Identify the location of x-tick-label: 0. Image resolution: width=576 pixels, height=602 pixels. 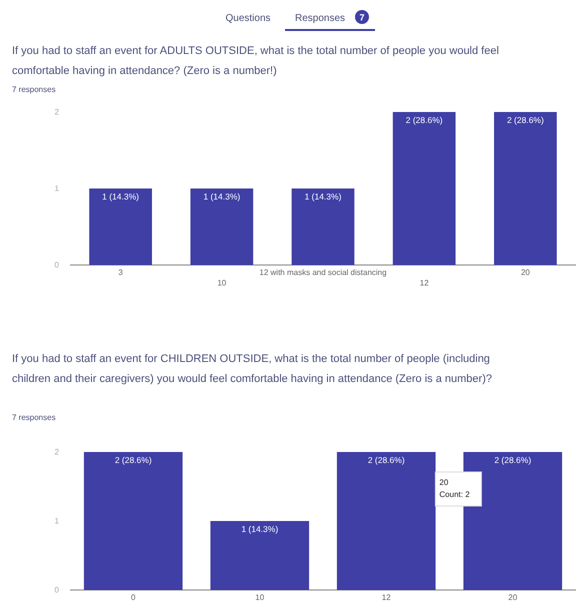
(133, 597).